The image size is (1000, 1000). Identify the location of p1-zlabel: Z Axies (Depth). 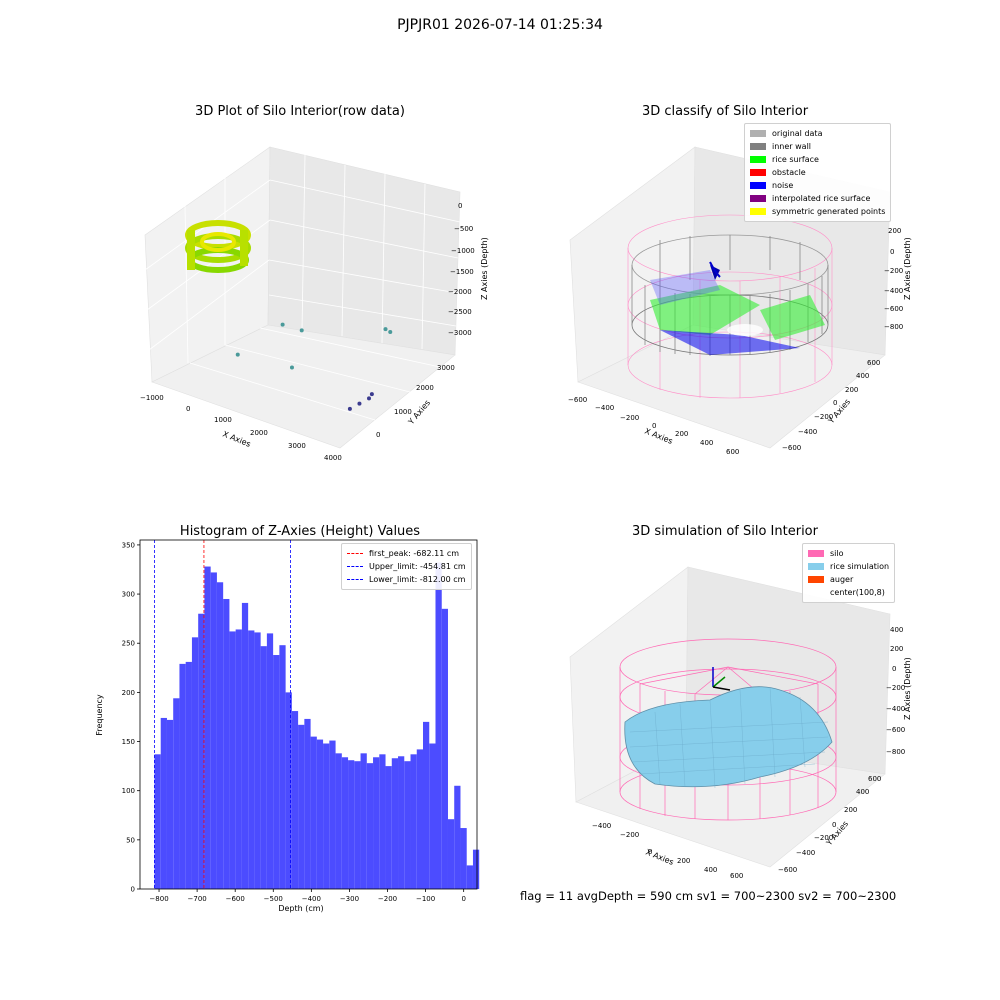
(484, 268).